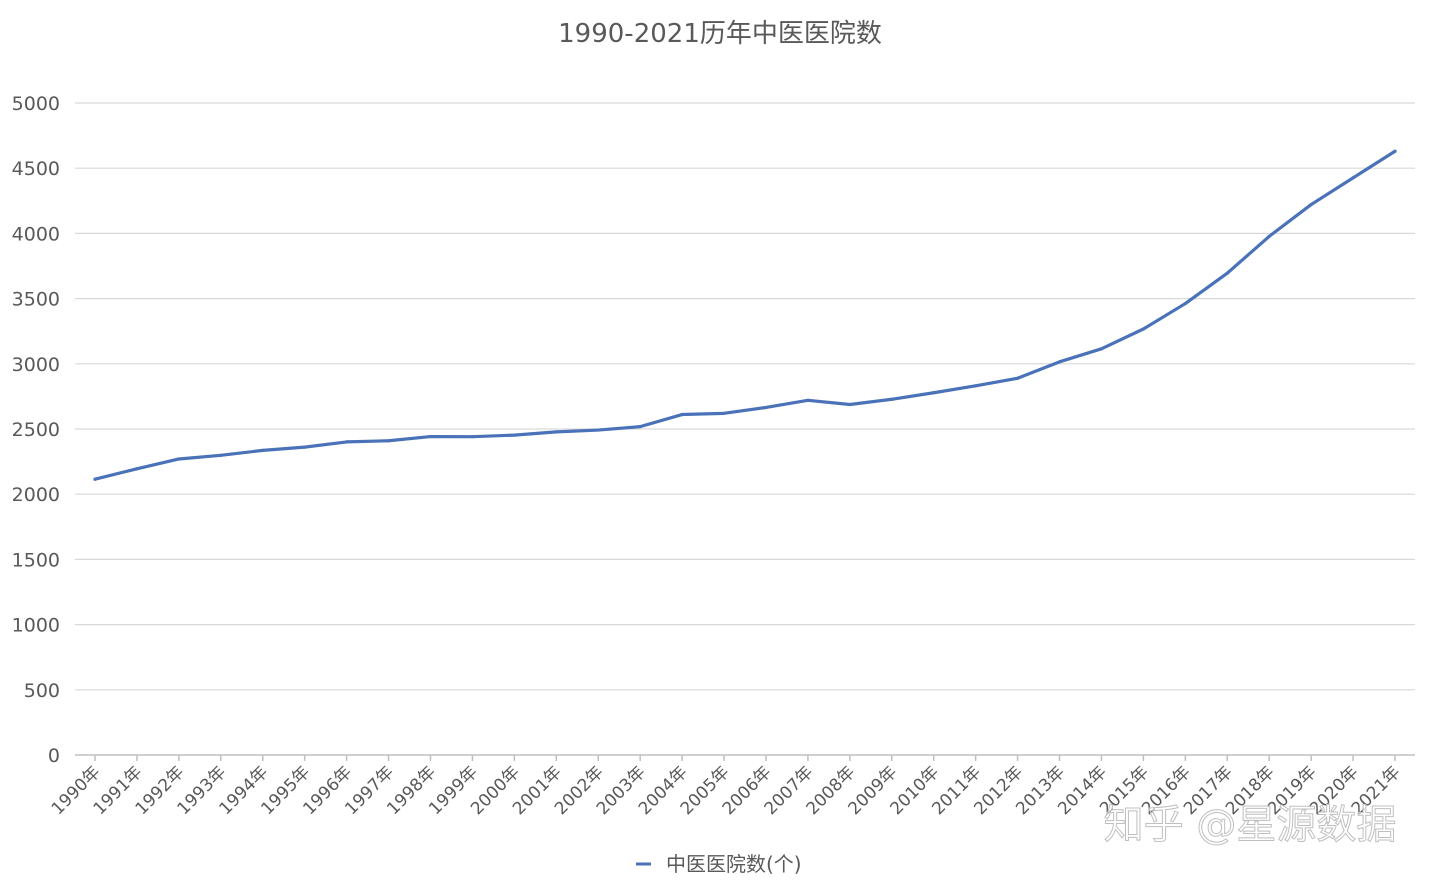 The width and height of the screenshot is (1440, 882). Describe the element at coordinates (720, 34) in the screenshot. I see `chart-title: 1990-2021历年中医医院数` at that location.